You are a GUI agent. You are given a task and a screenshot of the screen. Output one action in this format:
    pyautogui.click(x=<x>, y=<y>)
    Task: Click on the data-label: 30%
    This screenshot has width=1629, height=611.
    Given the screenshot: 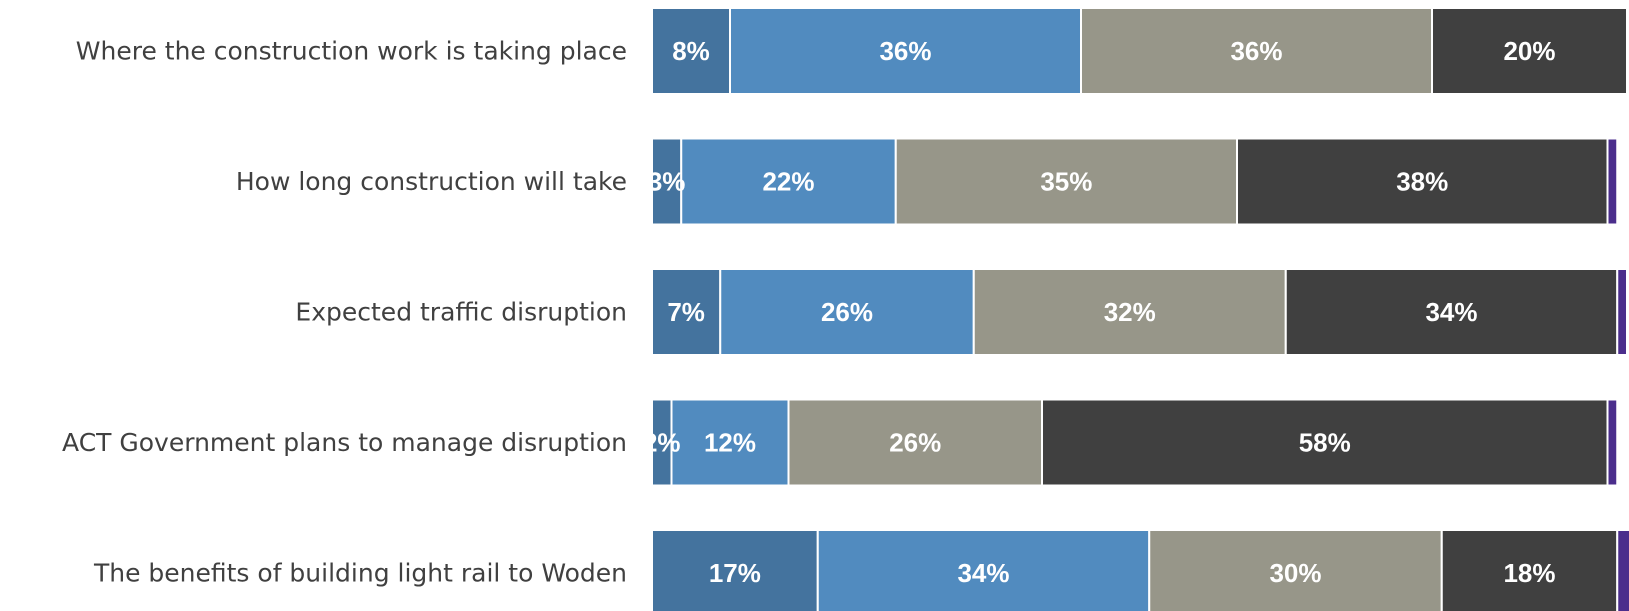 What is the action you would take?
    pyautogui.click(x=1295, y=573)
    